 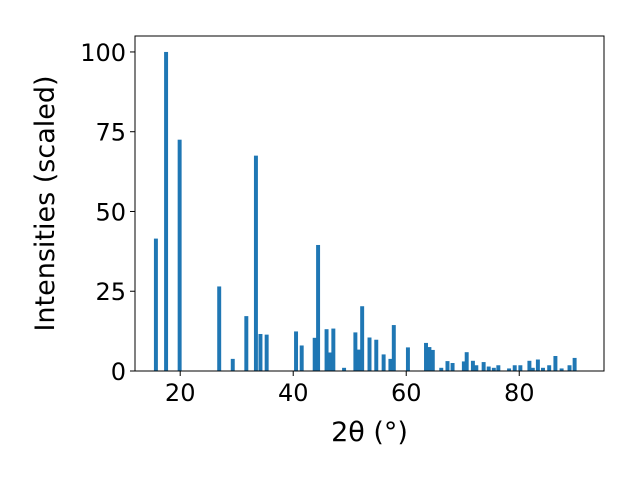 I want to click on x-tick-label-3: 80, so click(x=519, y=393).